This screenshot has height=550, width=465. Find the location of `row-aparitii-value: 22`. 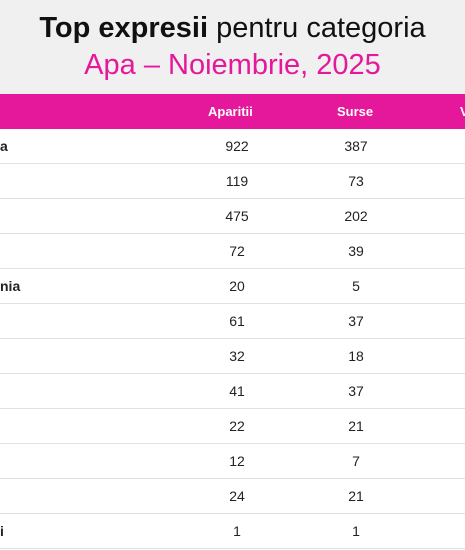

row-aparitii-value: 22 is located at coordinates (237, 426).